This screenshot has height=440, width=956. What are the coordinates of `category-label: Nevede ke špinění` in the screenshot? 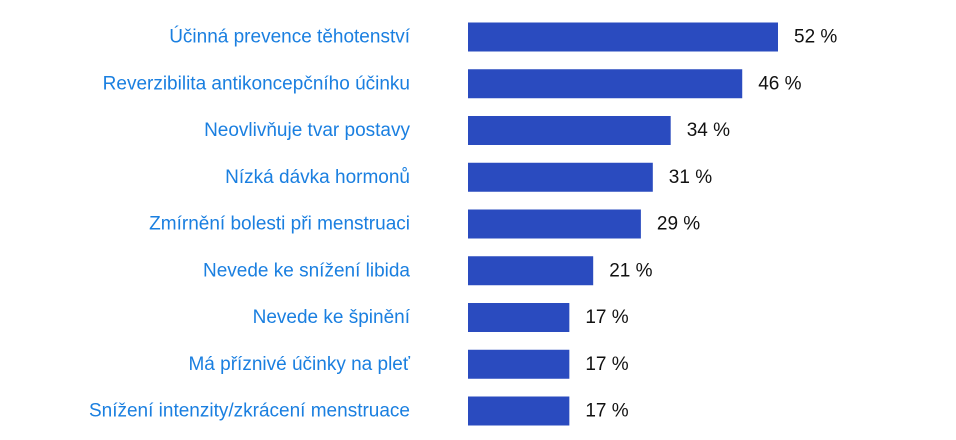 It's located at (332, 317).